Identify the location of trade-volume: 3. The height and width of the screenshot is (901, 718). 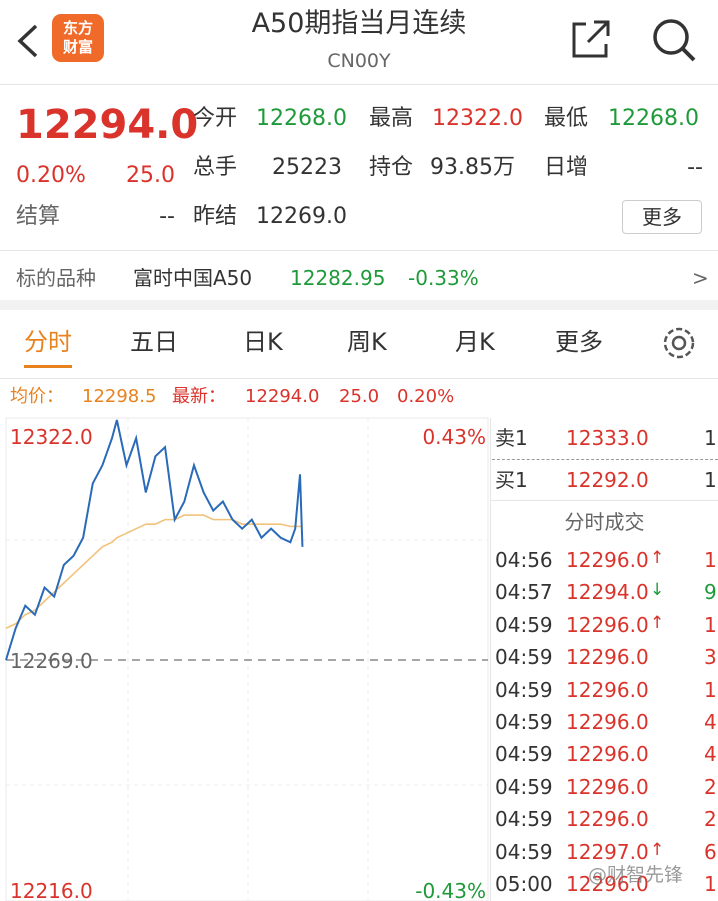
(710, 657).